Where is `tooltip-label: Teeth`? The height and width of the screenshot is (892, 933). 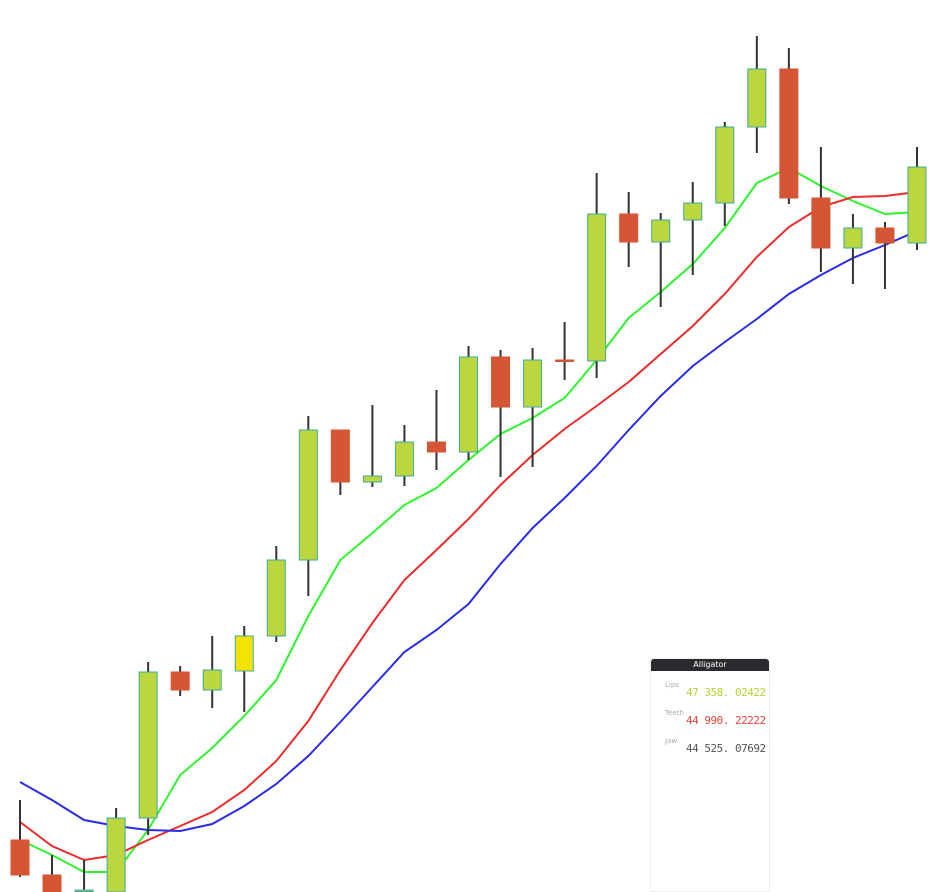
tooltip-label: Teeth is located at coordinates (674, 713).